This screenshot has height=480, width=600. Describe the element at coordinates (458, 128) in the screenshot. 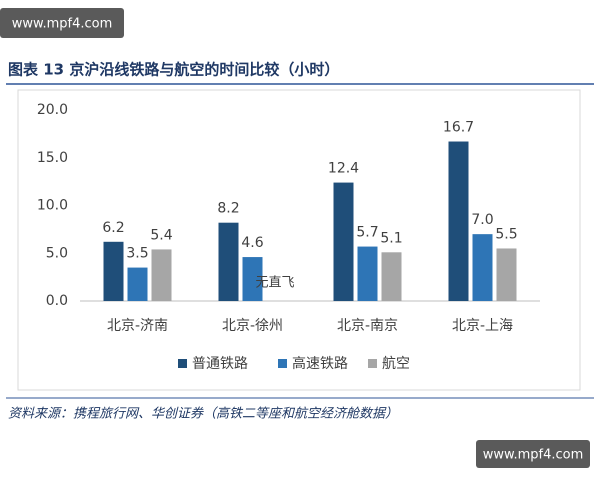

I see `value-label: 16.7` at that location.